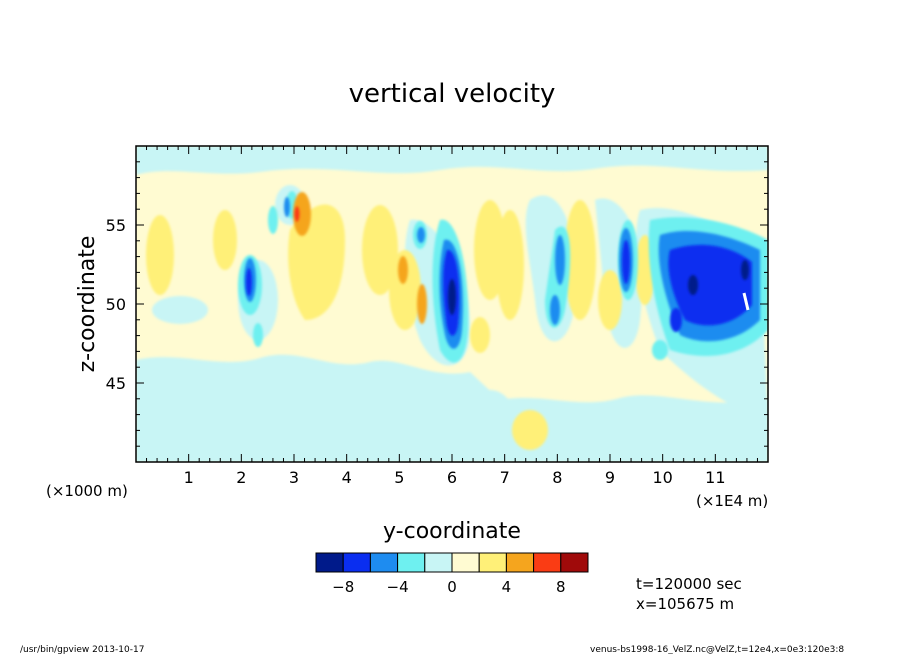  I want to click on field-missing-streak, so click(746, 301).